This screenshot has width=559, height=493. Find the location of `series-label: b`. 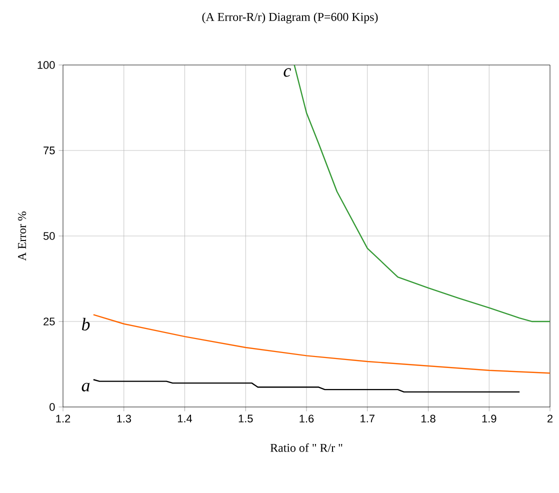

series-label: b is located at coordinates (86, 324).